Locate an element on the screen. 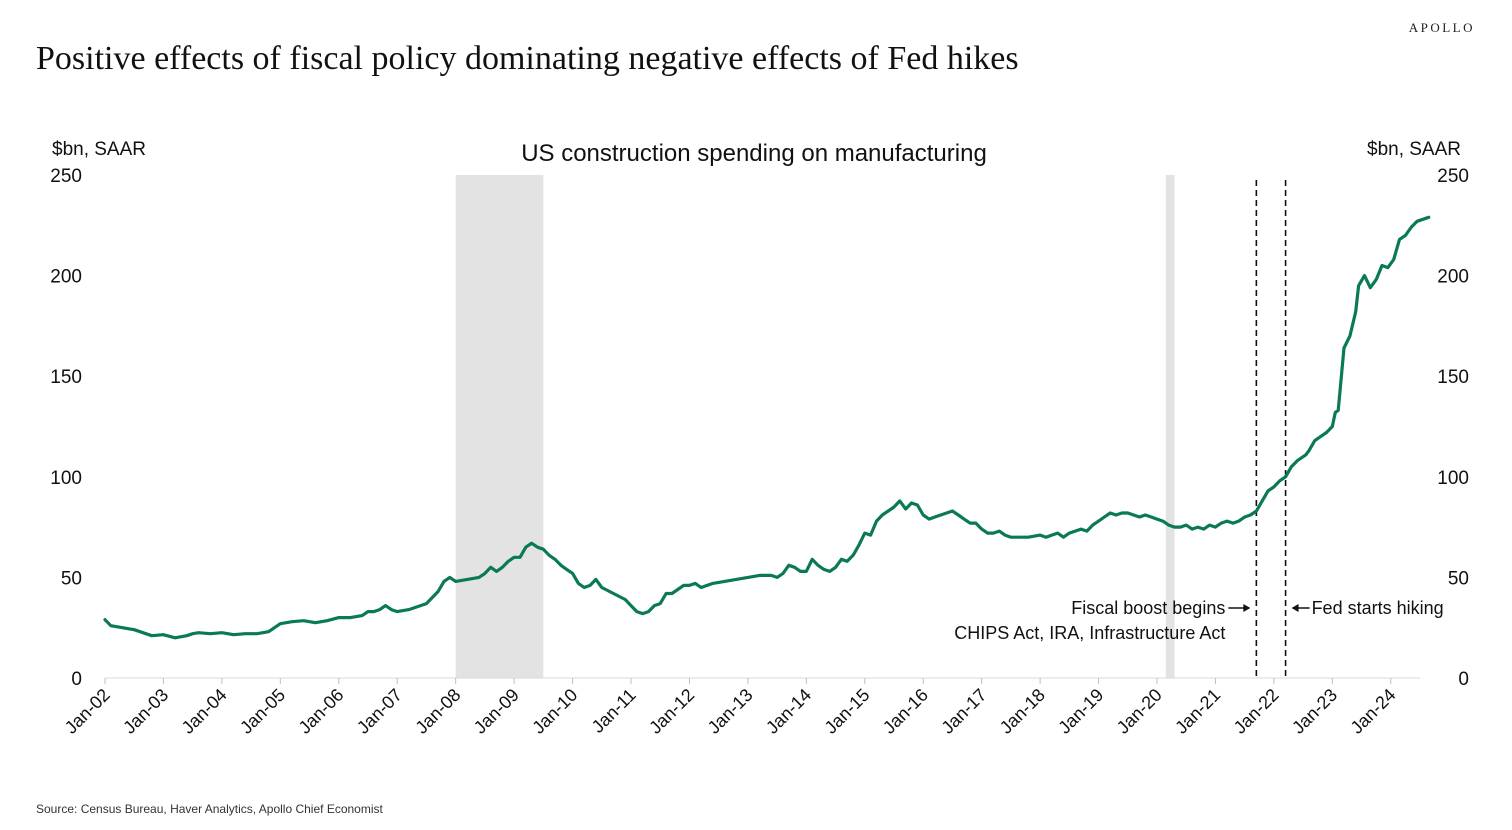  x-tick-label: Jan-06 is located at coordinates (321, 711).